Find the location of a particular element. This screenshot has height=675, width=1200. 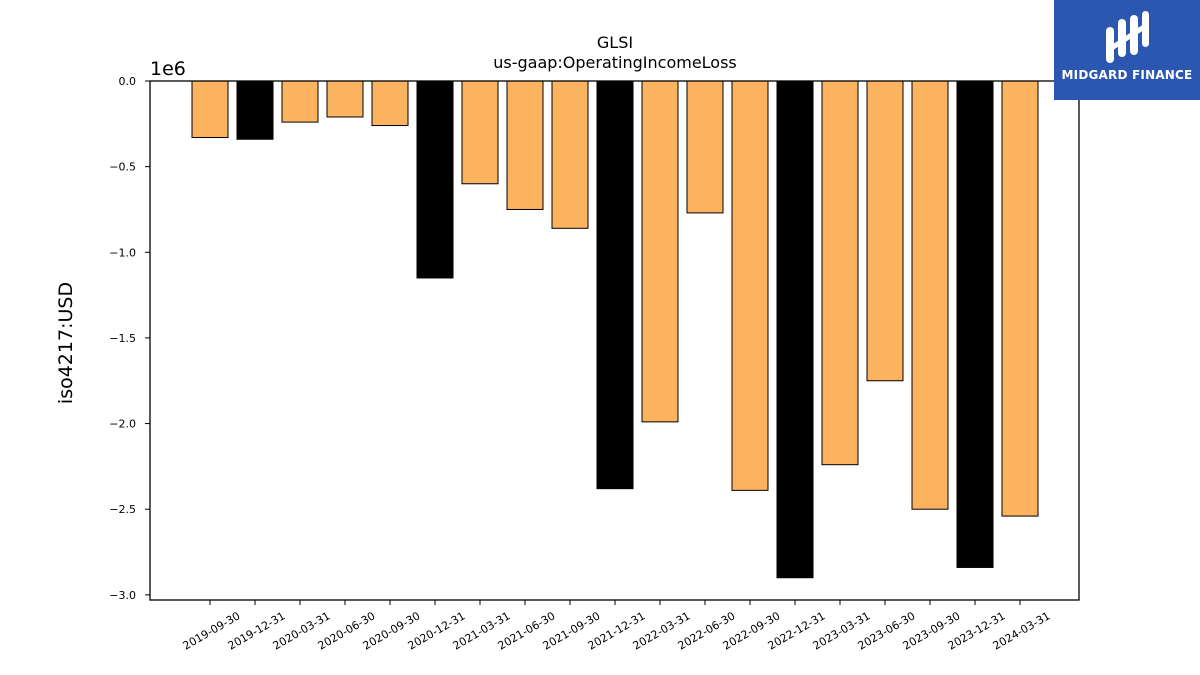

brand-logo: MIDGARD FINANCE is located at coordinates (1127, 50).